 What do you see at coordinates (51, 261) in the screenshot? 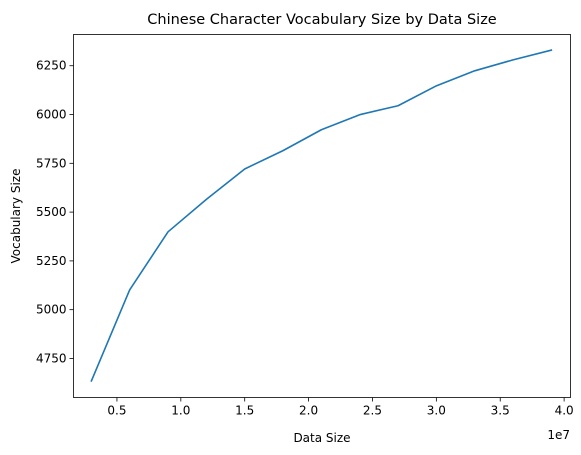
I see `y-tick-label: 5250` at bounding box center [51, 261].